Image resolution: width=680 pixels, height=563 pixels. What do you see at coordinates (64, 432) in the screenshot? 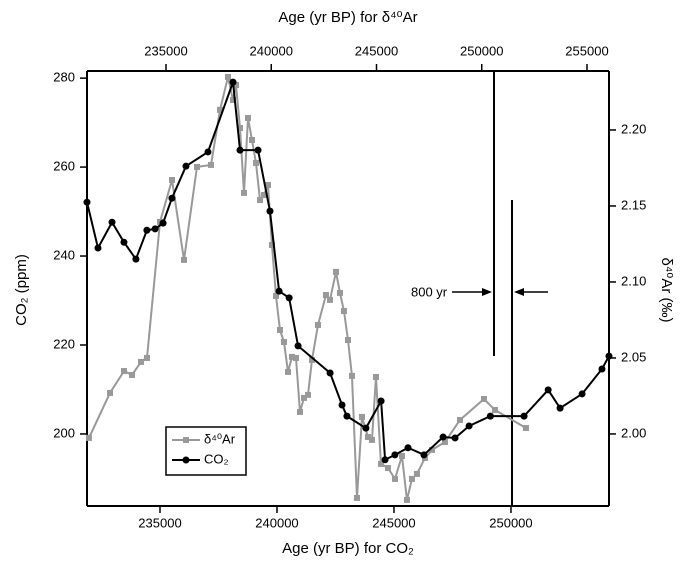
I see `y-tick-label: 200` at bounding box center [64, 432].